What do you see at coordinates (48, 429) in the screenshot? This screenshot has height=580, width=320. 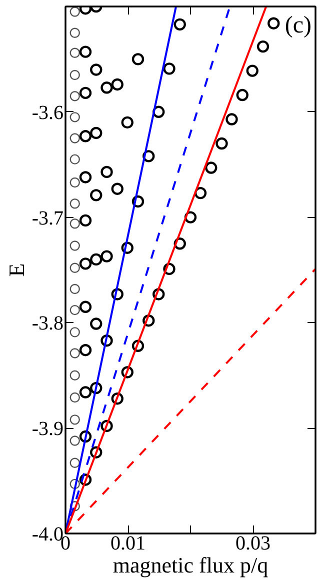 I see `y-tick-label: -3.9` at bounding box center [48, 429].